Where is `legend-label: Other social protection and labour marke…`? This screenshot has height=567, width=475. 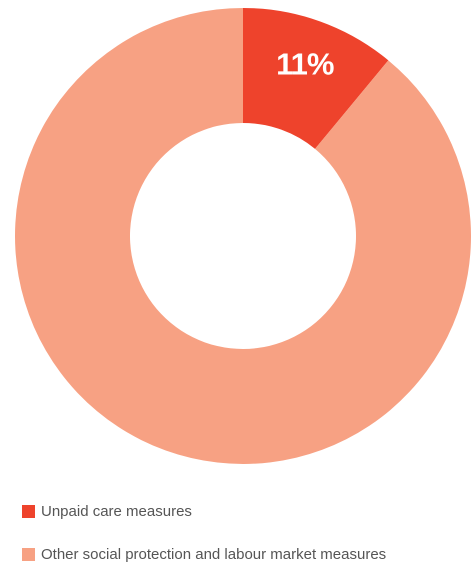 legend-label: Other social protection and labour marke… is located at coordinates (213, 554).